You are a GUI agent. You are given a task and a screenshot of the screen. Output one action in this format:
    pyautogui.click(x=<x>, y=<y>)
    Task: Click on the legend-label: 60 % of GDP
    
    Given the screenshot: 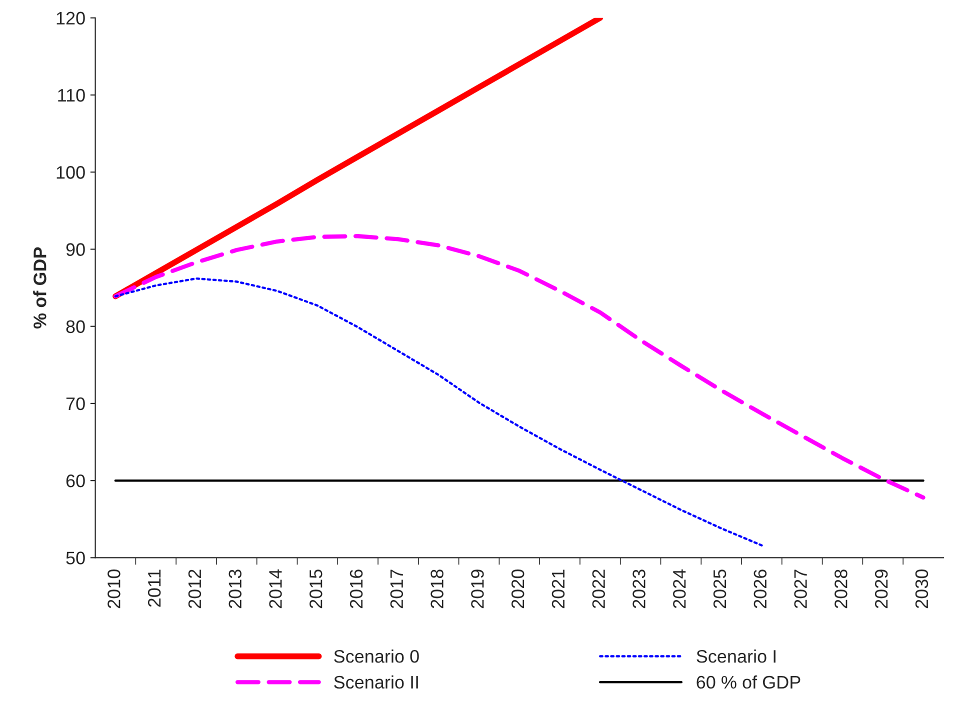 What is the action you would take?
    pyautogui.click(x=748, y=682)
    